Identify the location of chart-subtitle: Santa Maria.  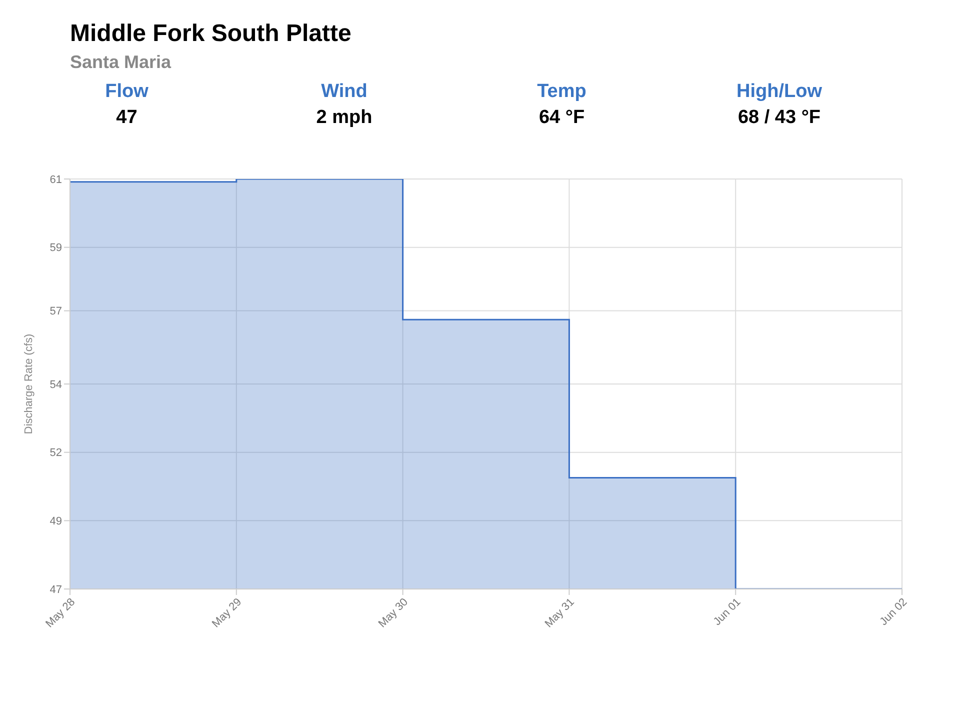
(121, 62).